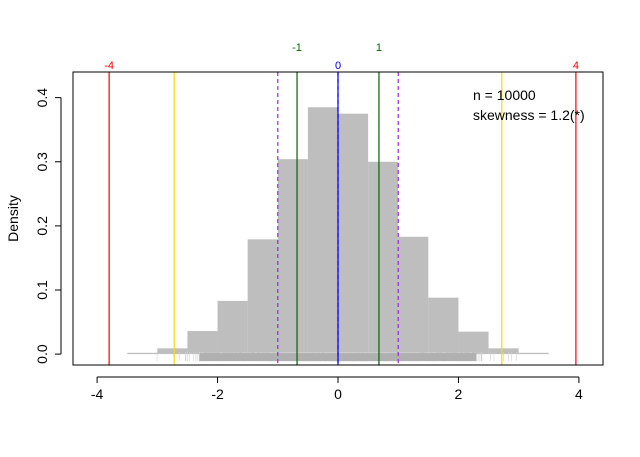 This screenshot has height=457, width=640. What do you see at coordinates (336, 357) in the screenshot?
I see `rug-plot` at bounding box center [336, 357].